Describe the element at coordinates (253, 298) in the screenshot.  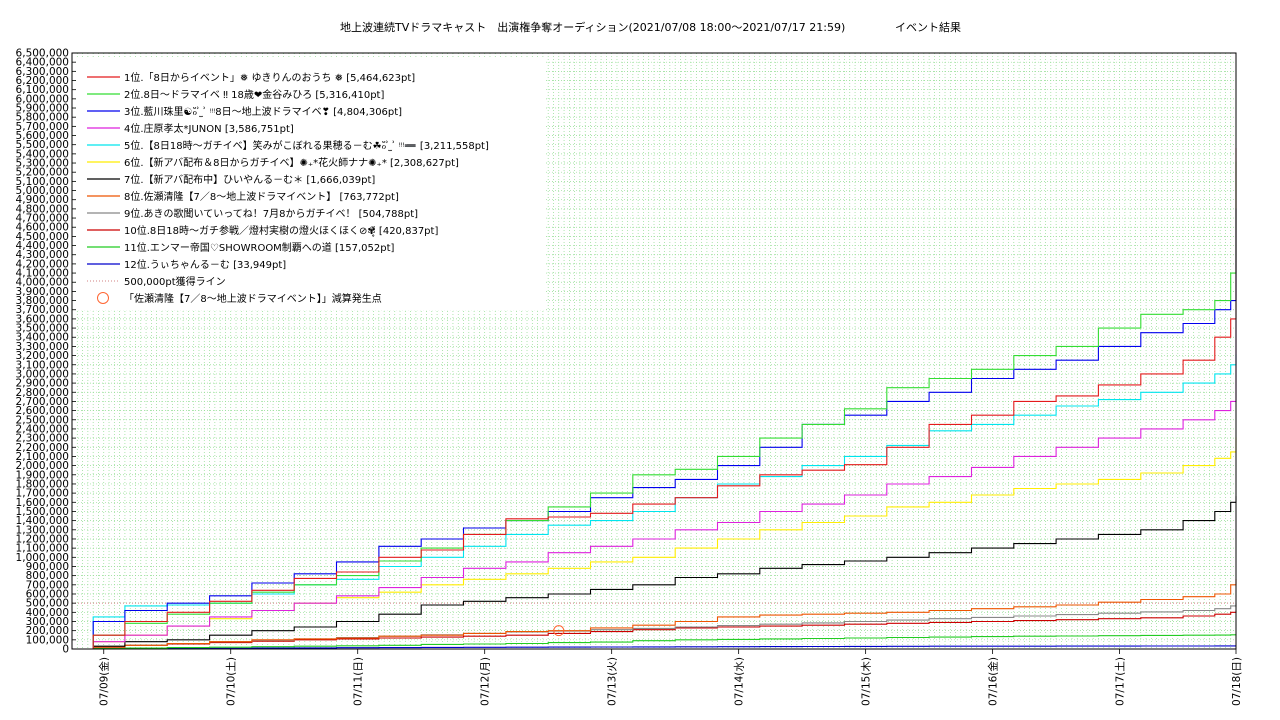
I see `legend-entry-marker: 「佐瀬清隆【7／8～地上波ドラマイベント】」減算発生点` at that location.